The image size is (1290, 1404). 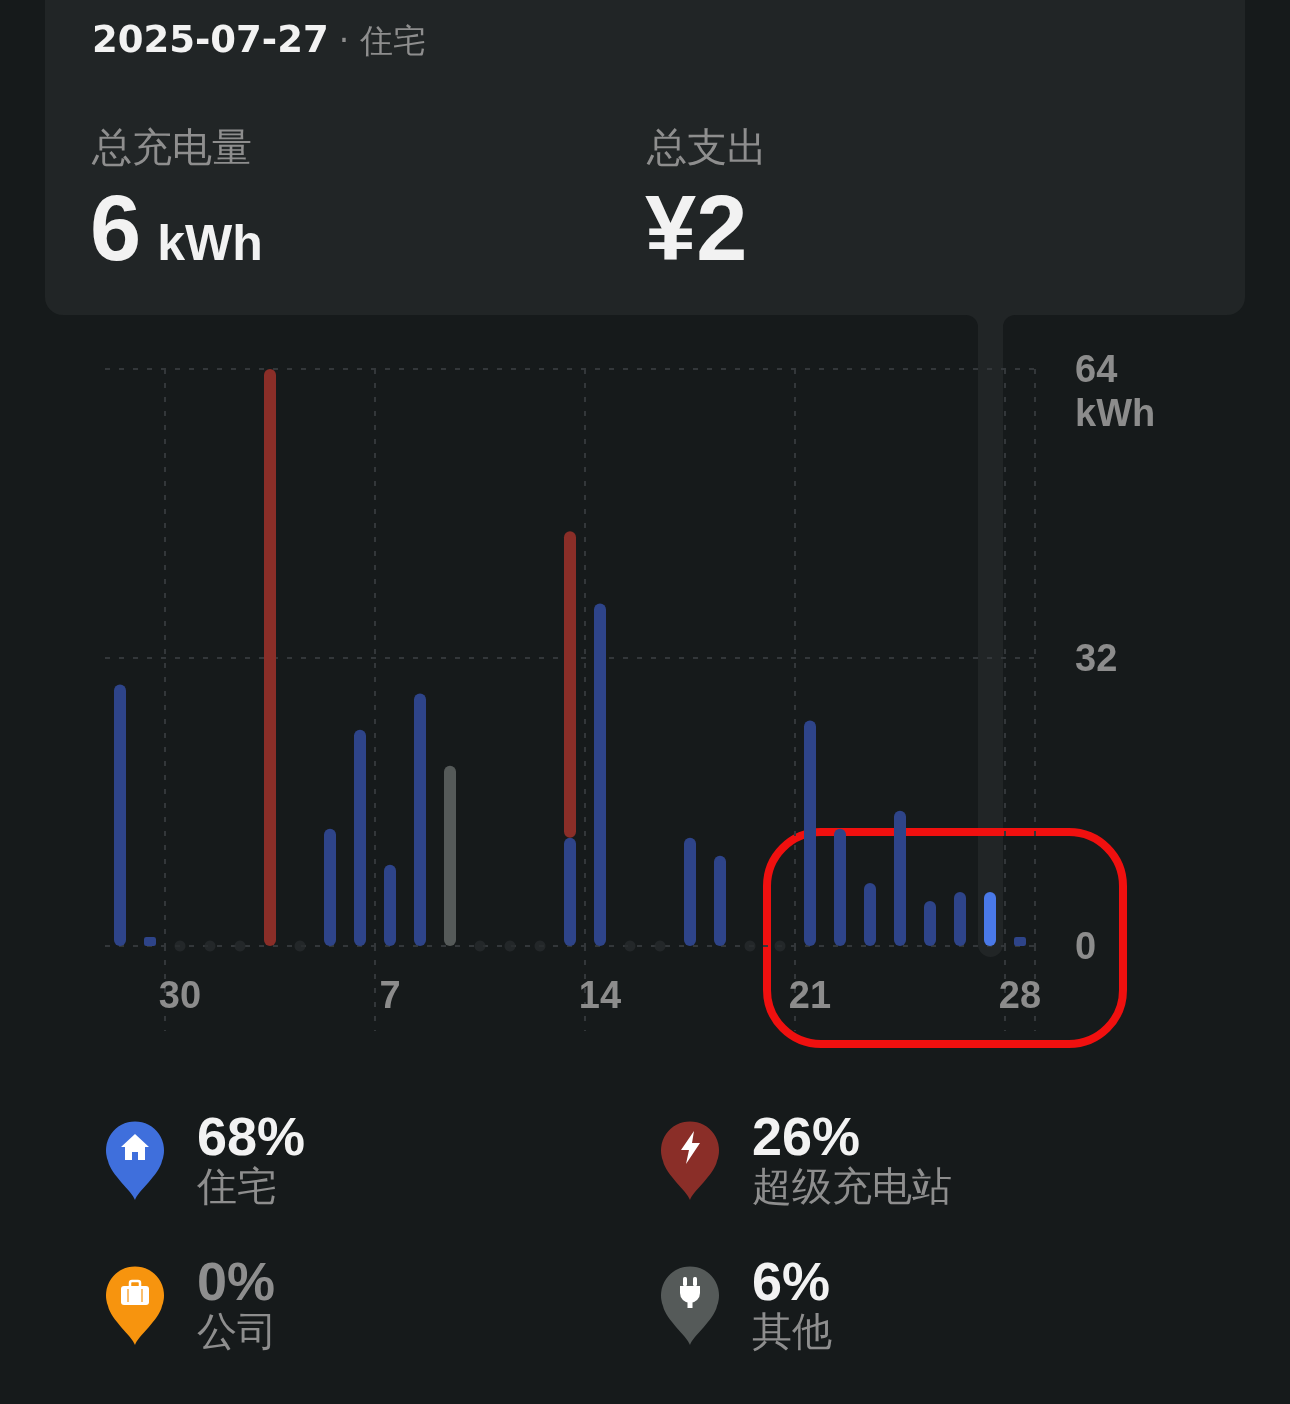 I want to click on text: 26%, so click(x=806, y=1135).